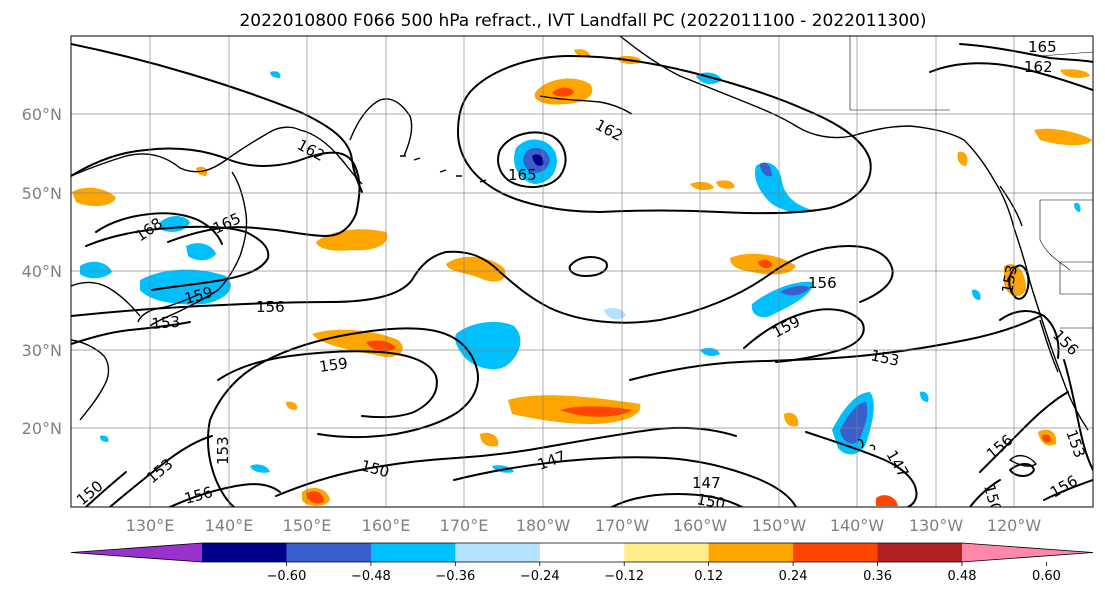  Describe the element at coordinates (1068, 490) in the screenshot. I see `contour-156-east-edge` at that location.